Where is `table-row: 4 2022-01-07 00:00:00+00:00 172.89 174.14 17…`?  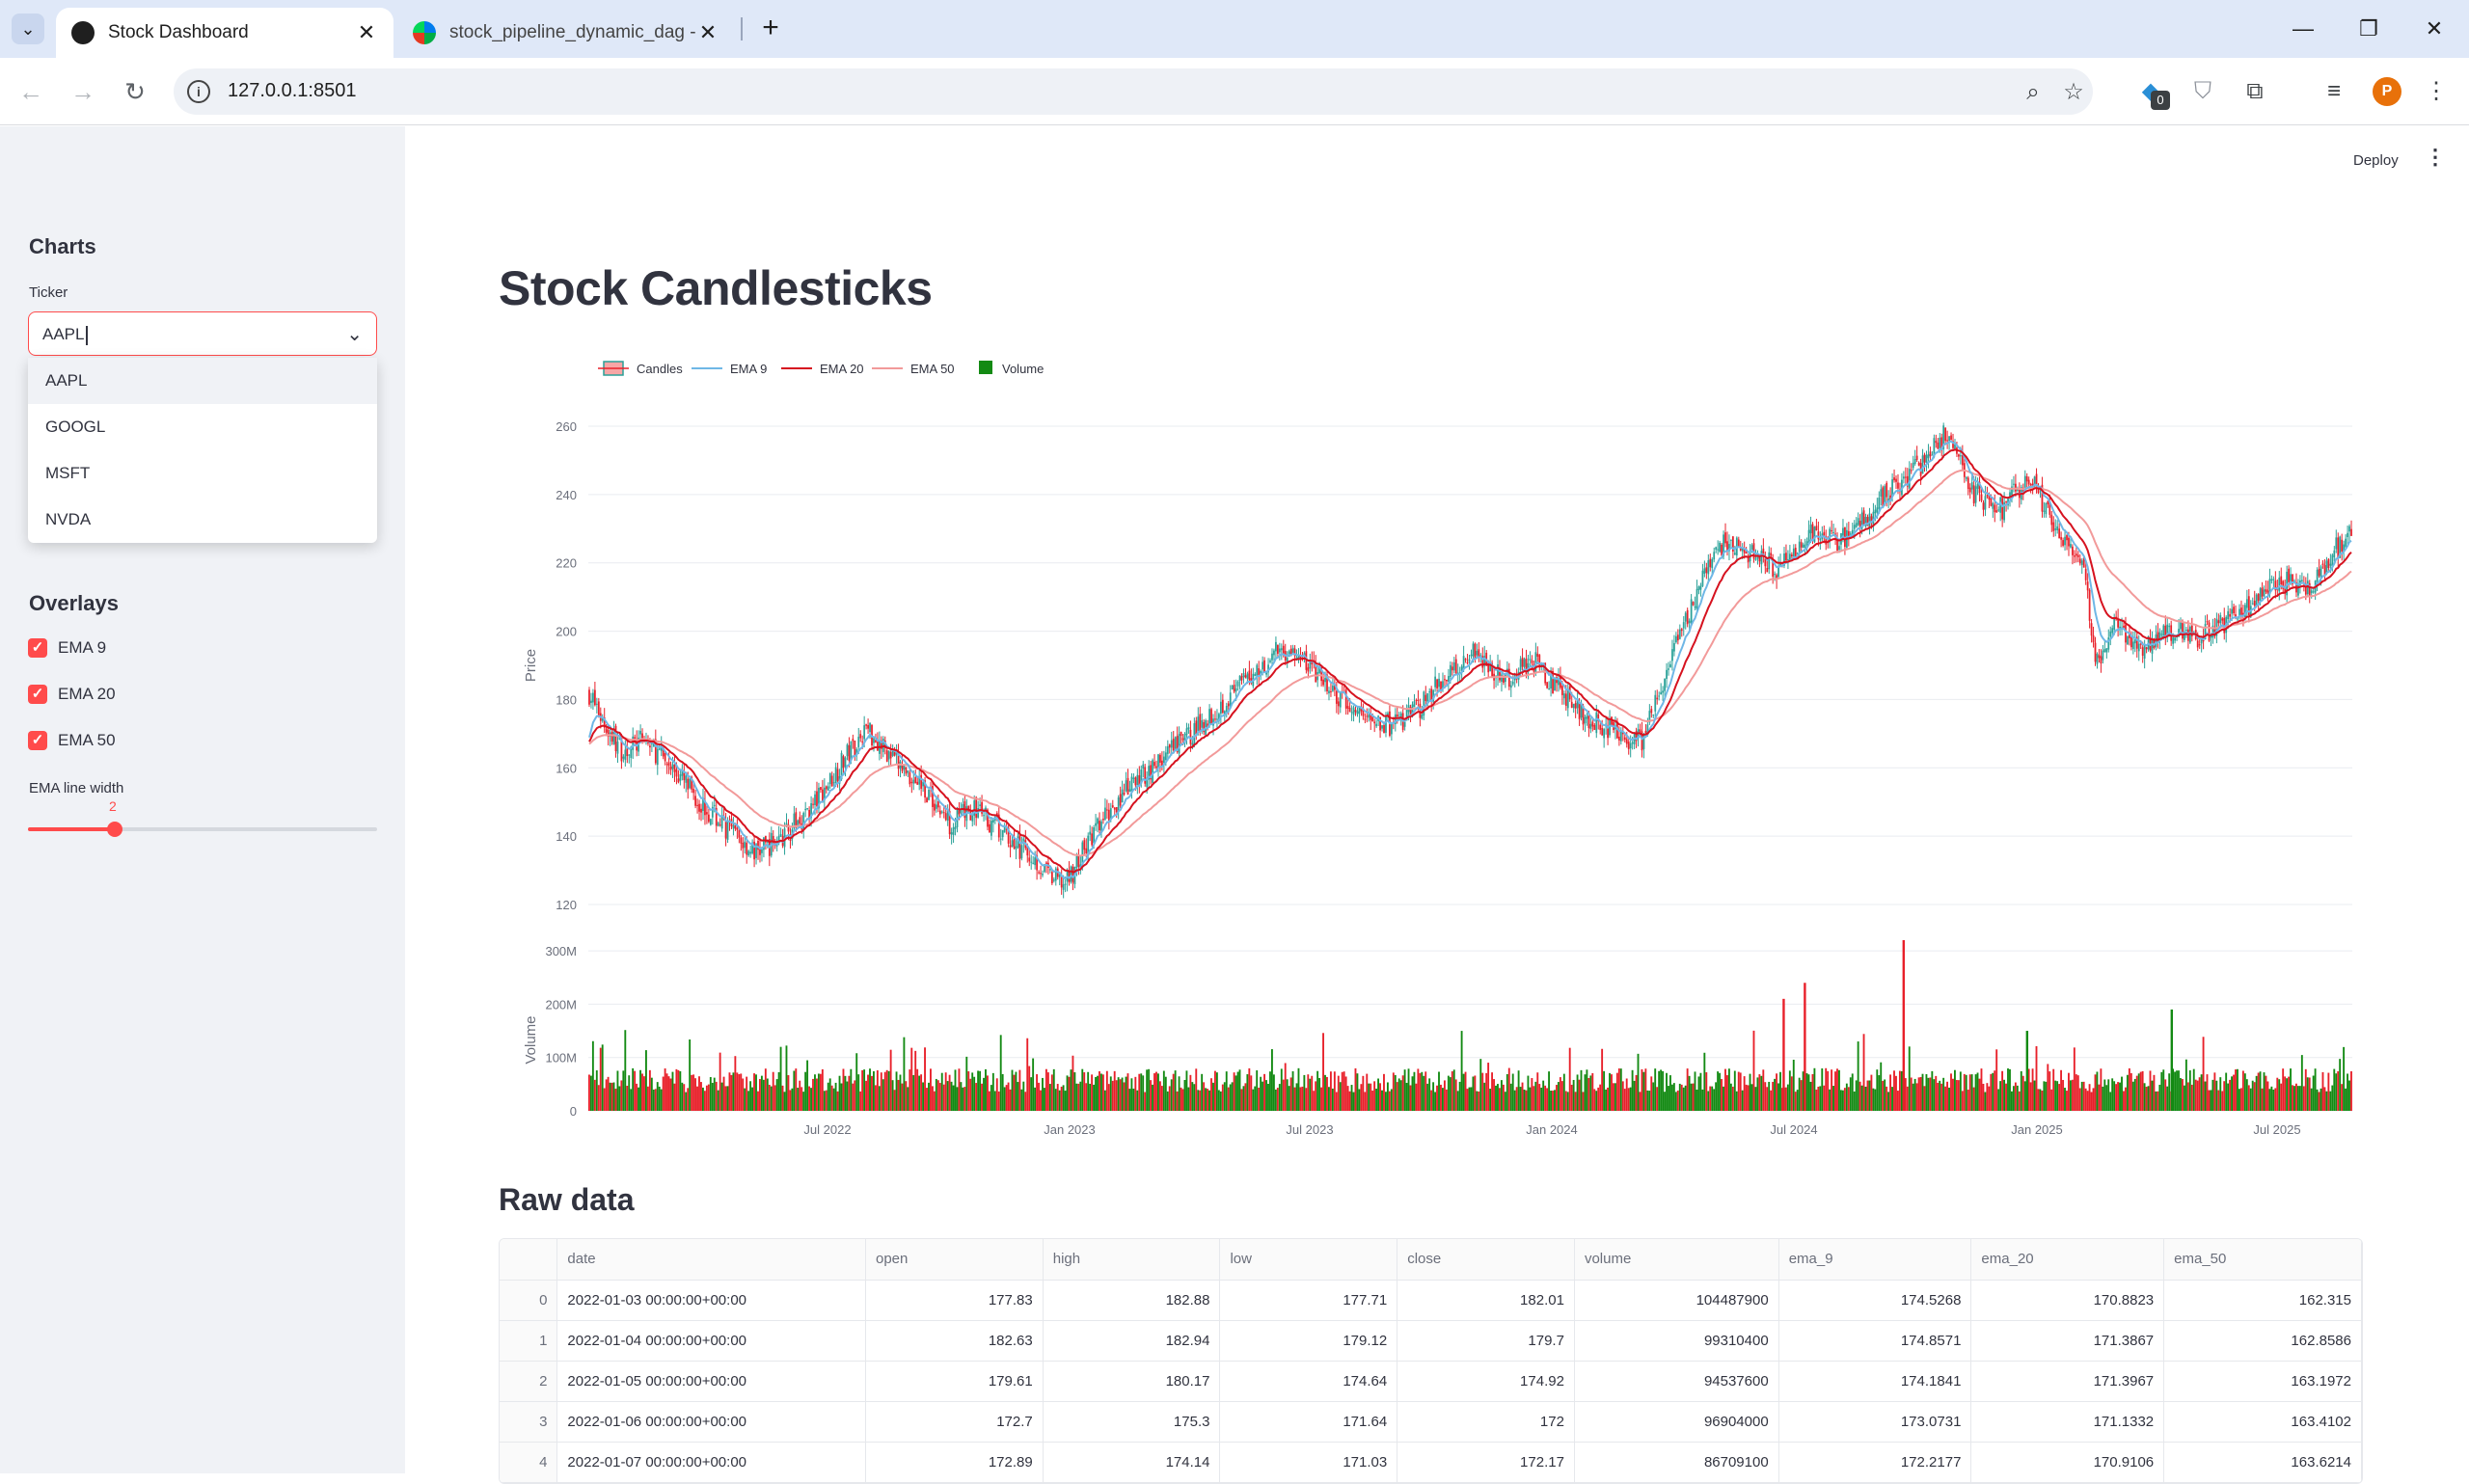
table-row: 4 2022-01-07 00:00:00+00:00 172.89 174.14 17… is located at coordinates (1431, 1462).